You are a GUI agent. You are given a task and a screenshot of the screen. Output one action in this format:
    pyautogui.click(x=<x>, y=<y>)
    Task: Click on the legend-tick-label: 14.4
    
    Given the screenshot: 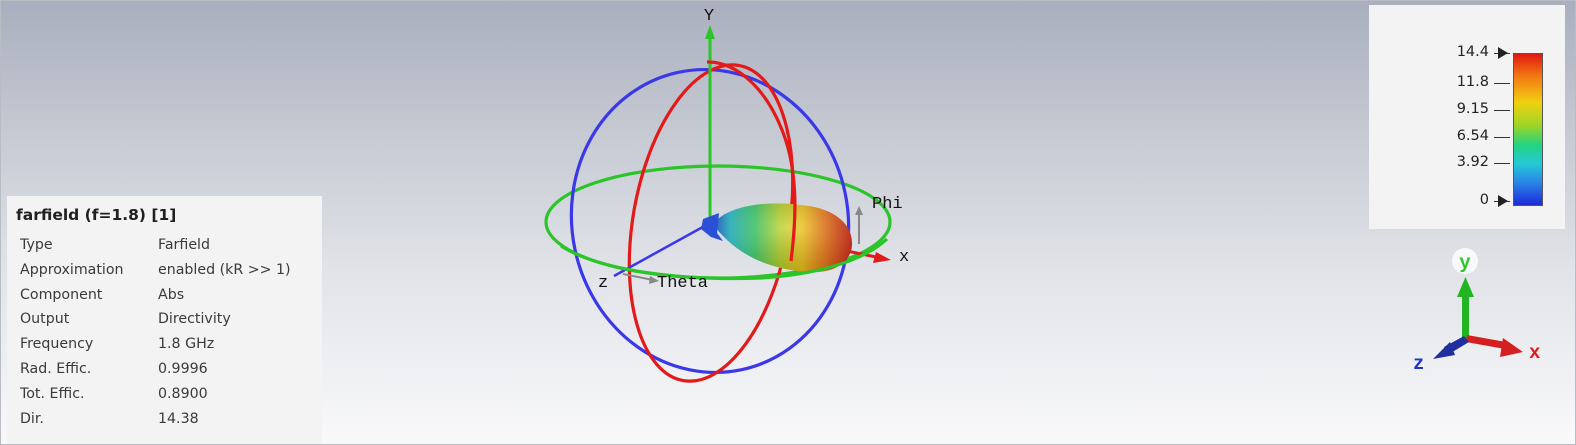 What is the action you would take?
    pyautogui.click(x=1472, y=52)
    